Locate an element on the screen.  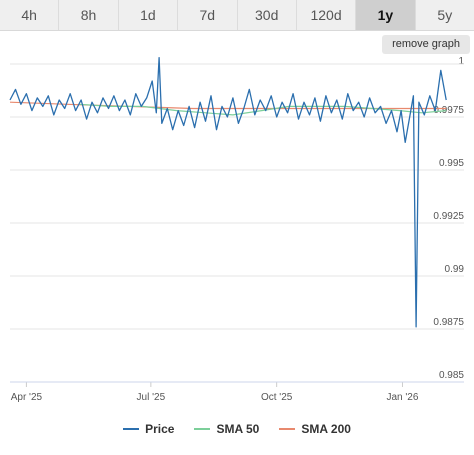
legend-swatch-sma50 is located at coordinates (202, 429).